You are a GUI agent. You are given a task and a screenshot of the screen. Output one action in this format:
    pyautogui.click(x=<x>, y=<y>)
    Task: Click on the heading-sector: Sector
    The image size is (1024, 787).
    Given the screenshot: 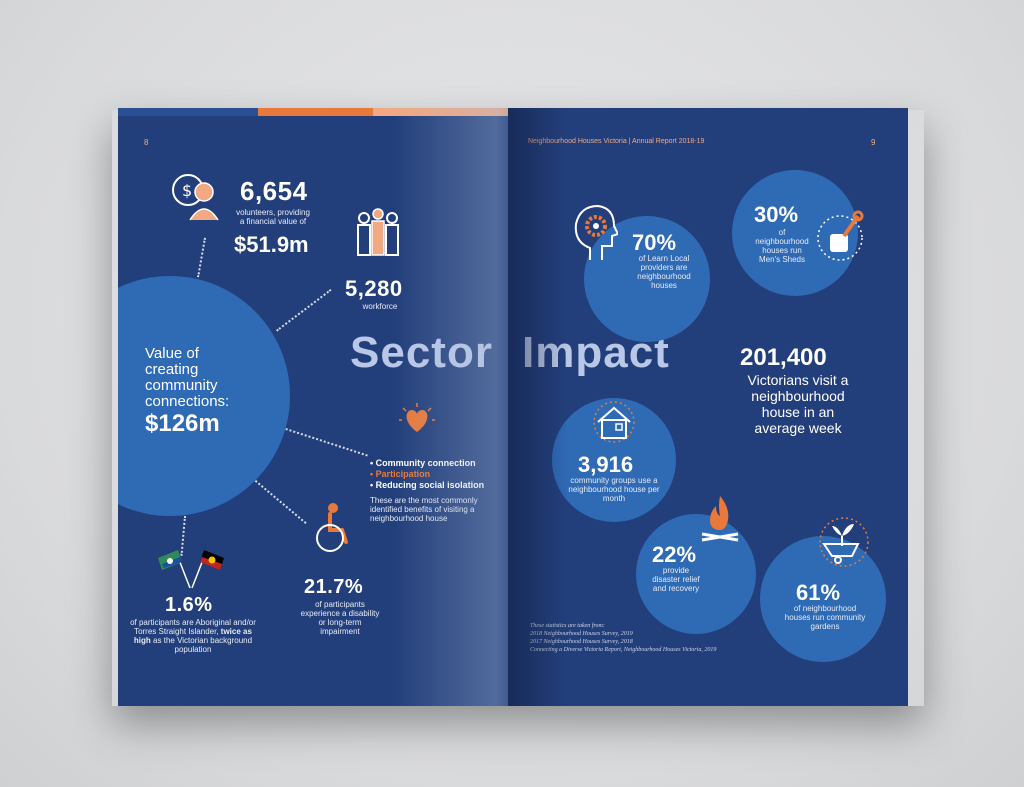 What is the action you would take?
    pyautogui.click(x=421, y=352)
    